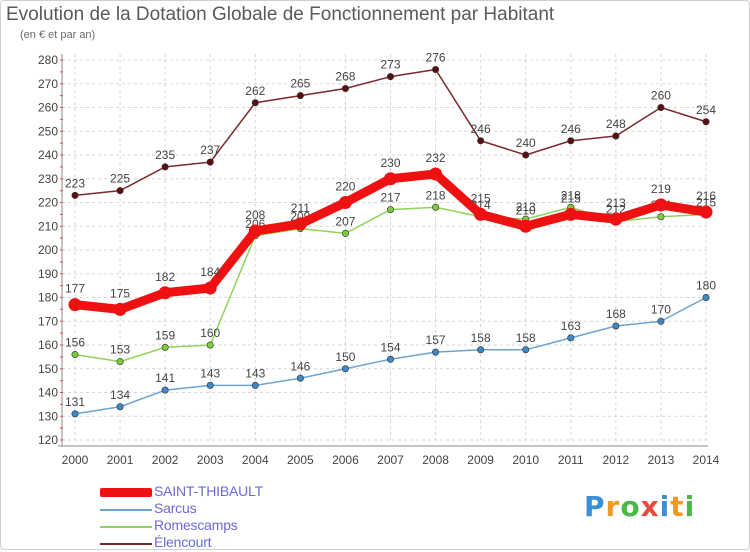 The image size is (750, 552). Describe the element at coordinates (48, 440) in the screenshot. I see `y-tick-label: 120` at that location.